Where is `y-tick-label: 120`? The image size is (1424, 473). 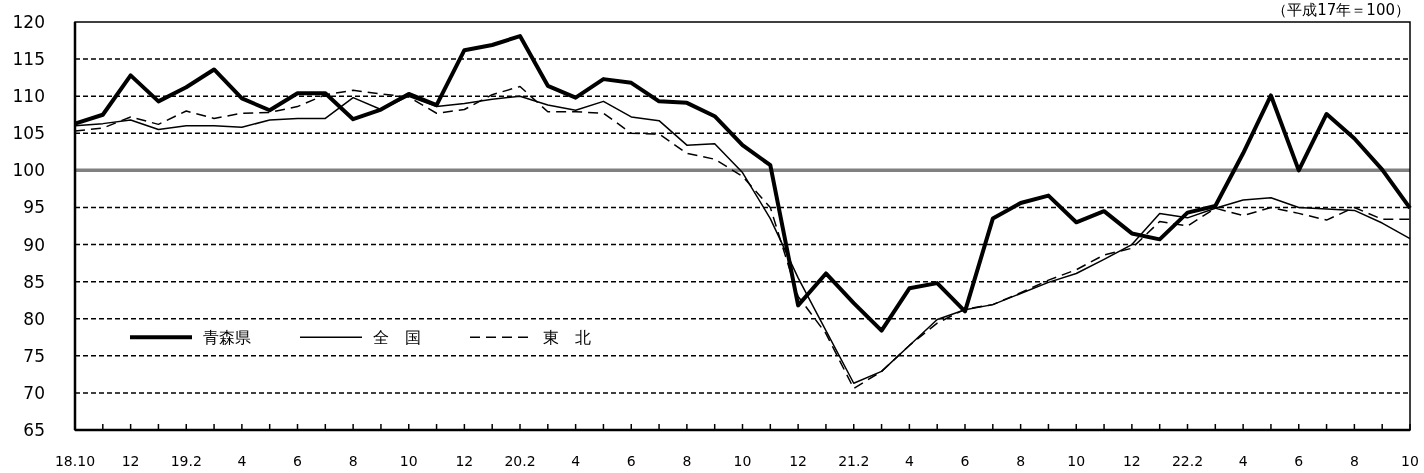 y-tick-label: 120 is located at coordinates (28, 22).